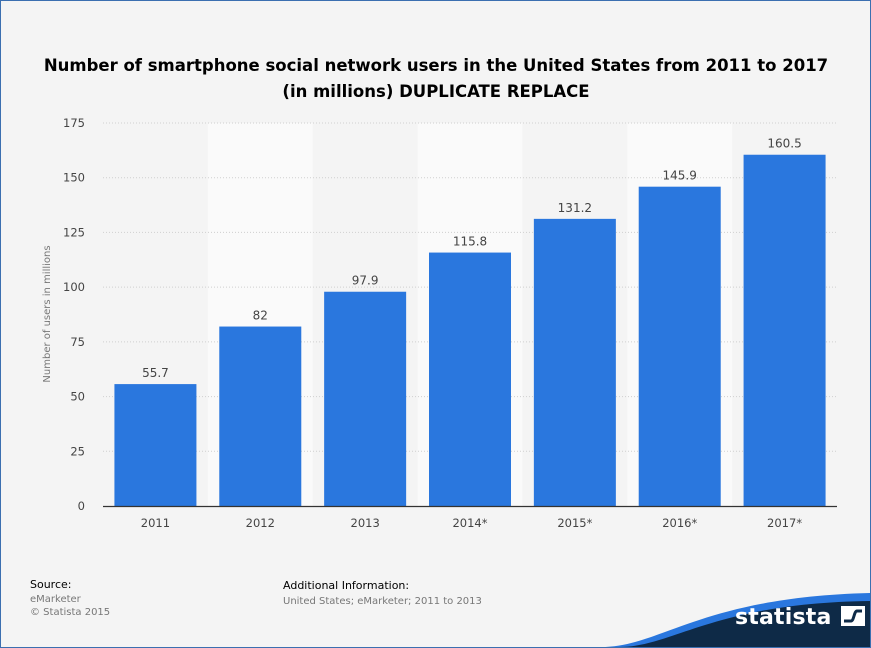 This screenshot has width=871, height=648. What do you see at coordinates (680, 176) in the screenshot?
I see `data-label: 145.9` at bounding box center [680, 176].